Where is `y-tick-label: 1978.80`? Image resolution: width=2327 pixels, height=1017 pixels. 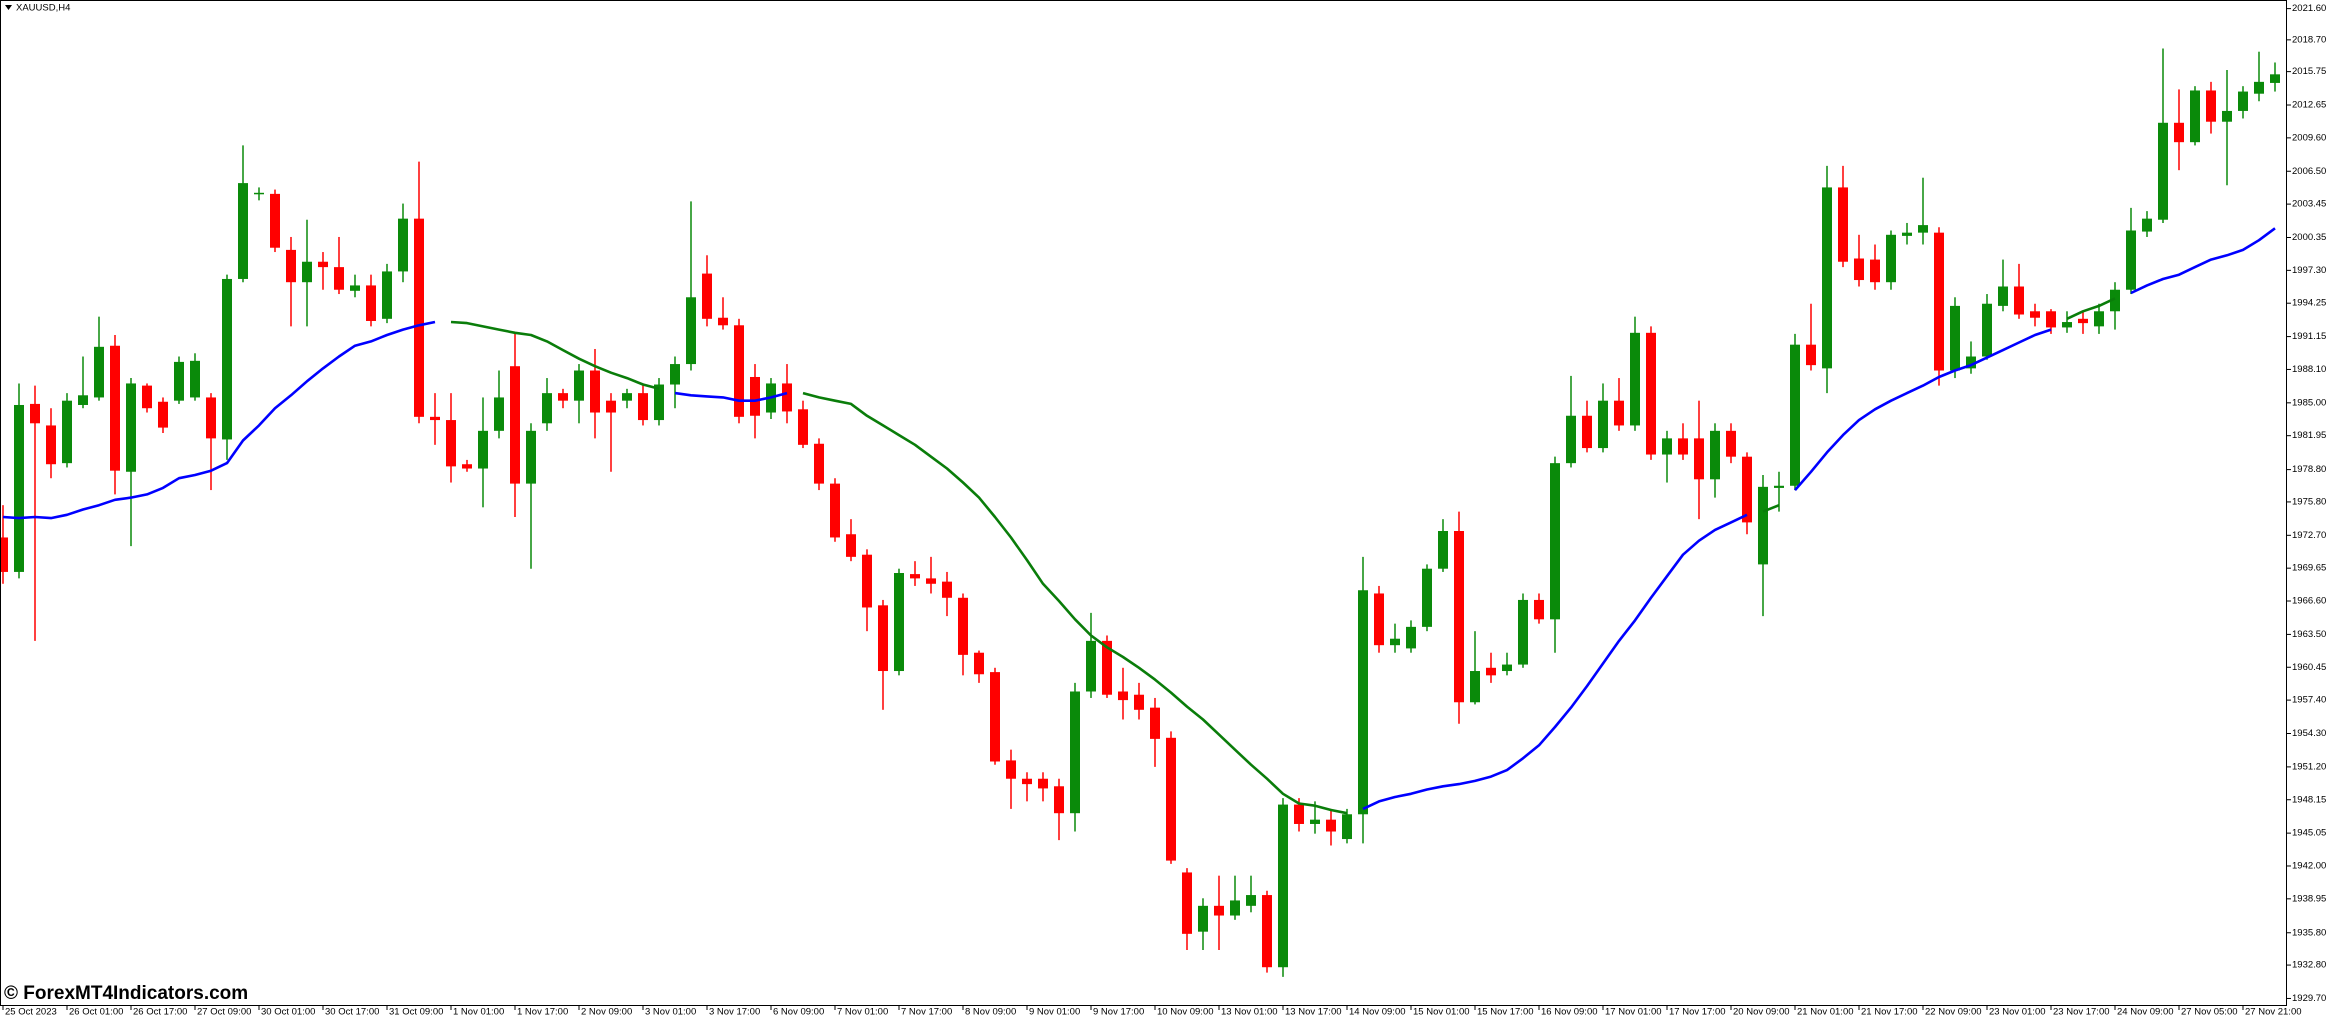
y-tick-label: 1978.80 is located at coordinates (2309, 469).